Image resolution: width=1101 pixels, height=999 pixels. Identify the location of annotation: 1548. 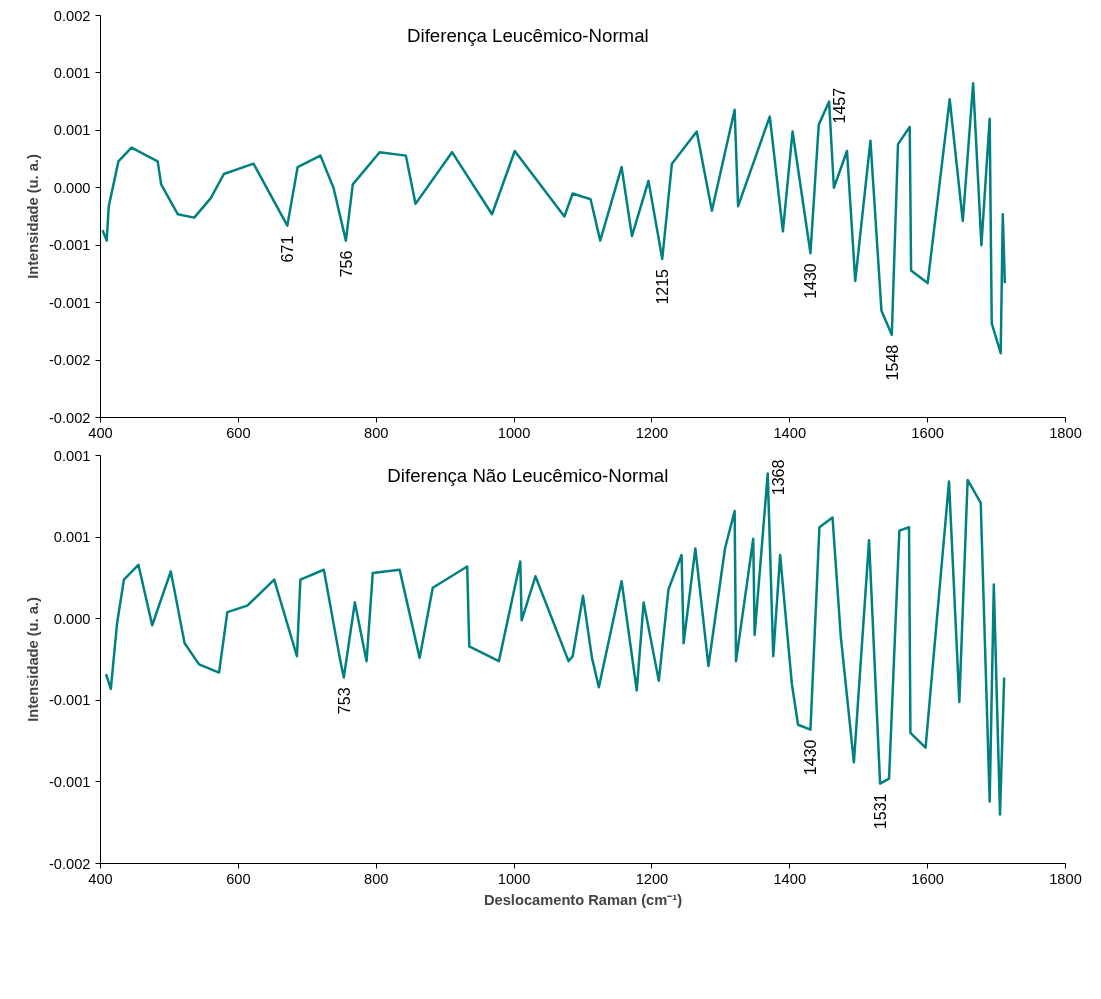
(892, 362).